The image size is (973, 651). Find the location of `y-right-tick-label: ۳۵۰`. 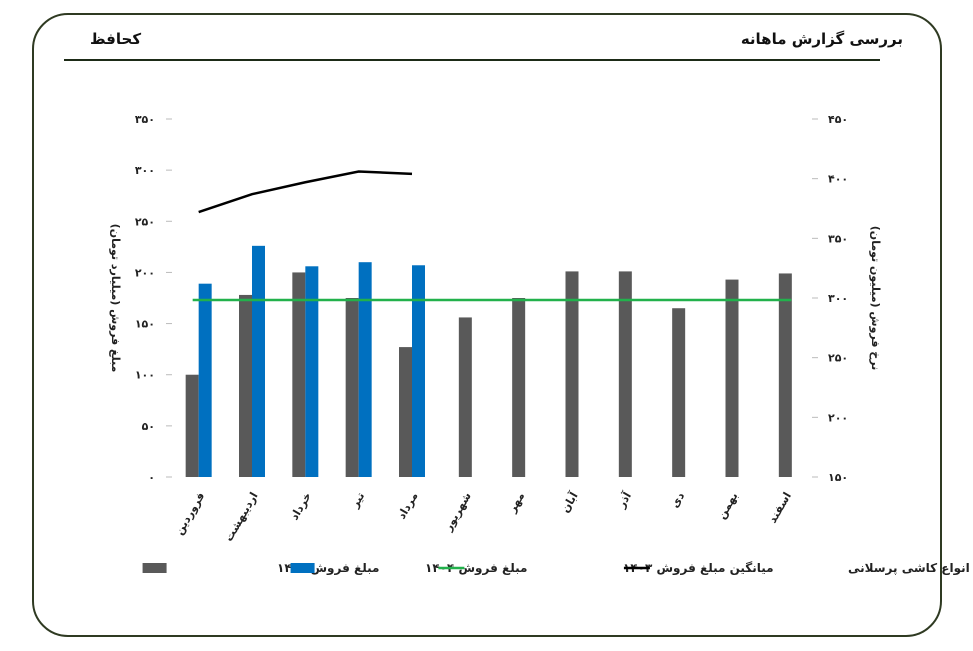

y-right-tick-label: ۳۵۰ is located at coordinates (838, 238).